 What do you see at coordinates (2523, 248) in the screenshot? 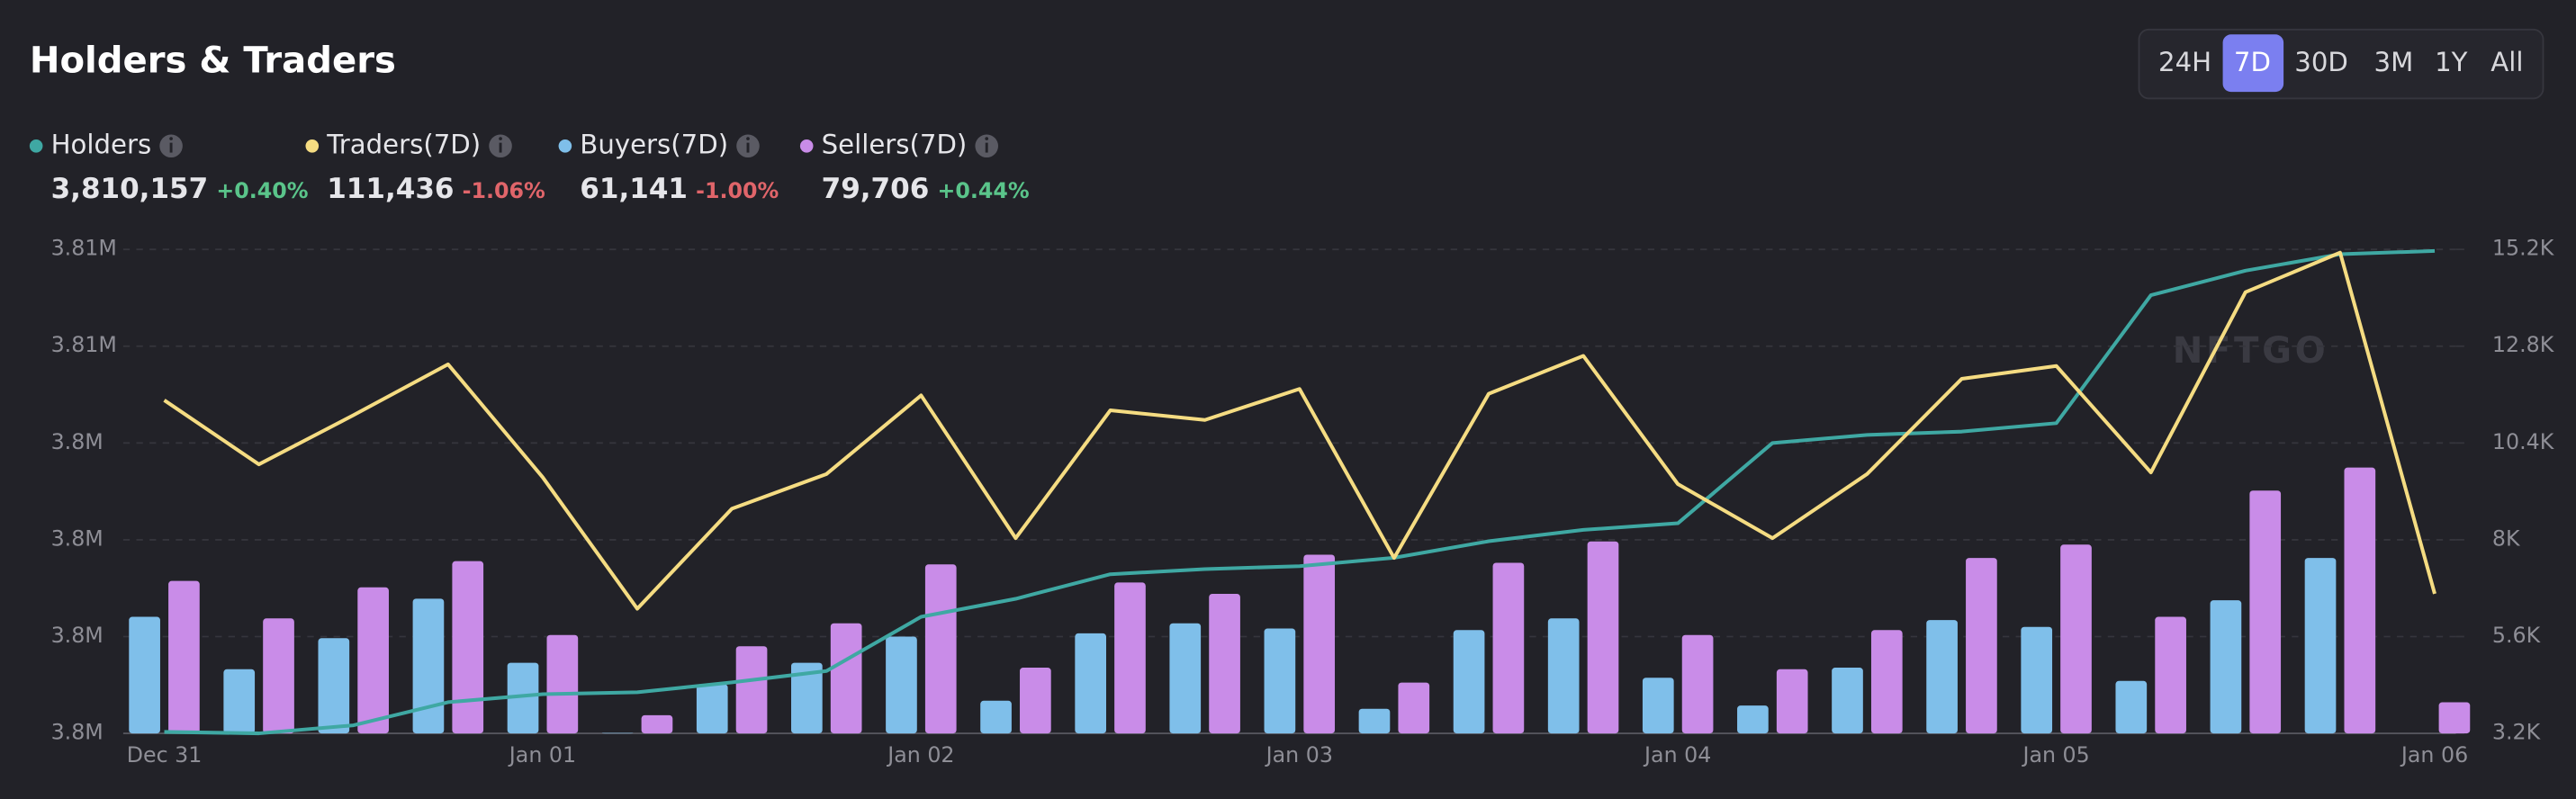
I see `y2-tick-label: 15.2K` at bounding box center [2523, 248].